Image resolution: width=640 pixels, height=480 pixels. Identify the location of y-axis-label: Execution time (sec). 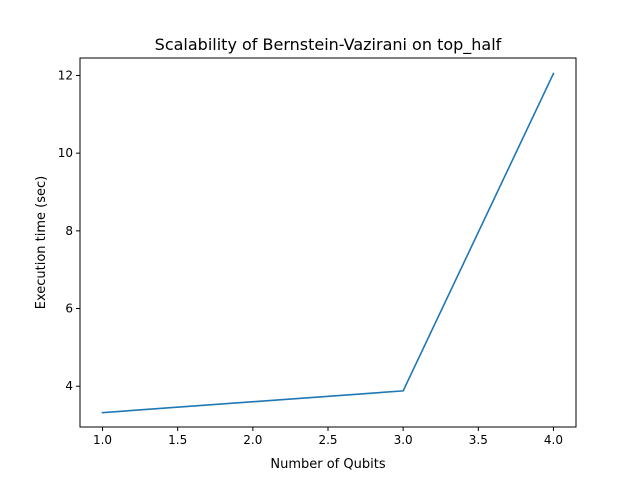
(41, 243).